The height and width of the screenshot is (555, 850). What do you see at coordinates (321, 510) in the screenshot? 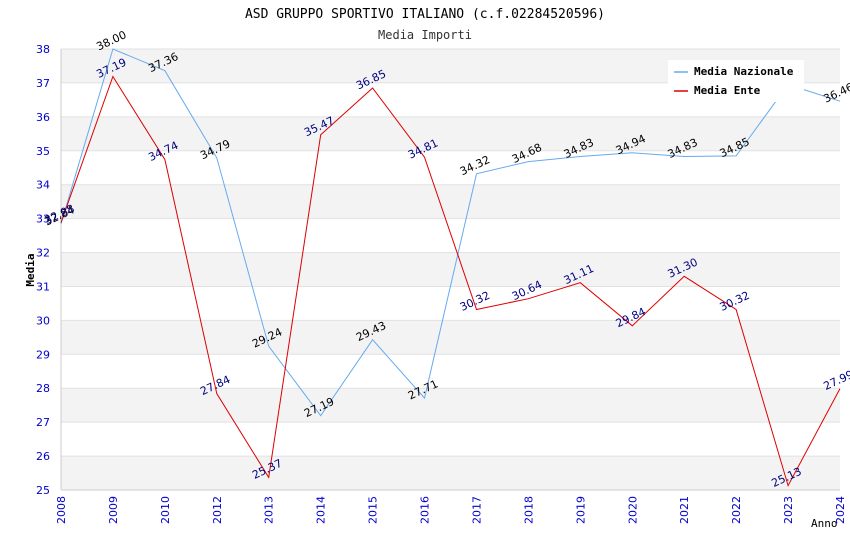
I see `x-tick-label: 2014` at bounding box center [321, 510].